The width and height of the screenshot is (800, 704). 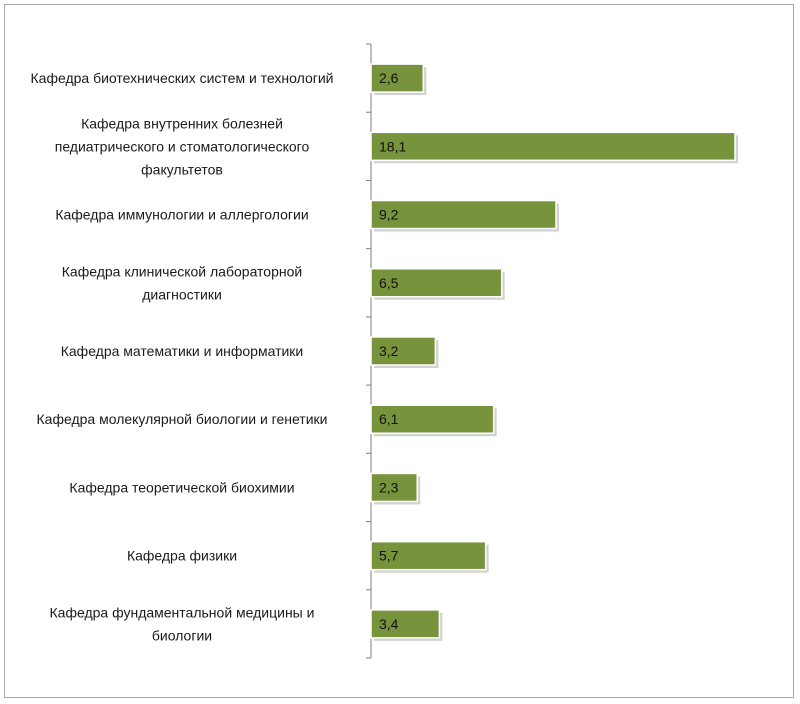 I want to click on category-label-line: факультетов, so click(x=182, y=169).